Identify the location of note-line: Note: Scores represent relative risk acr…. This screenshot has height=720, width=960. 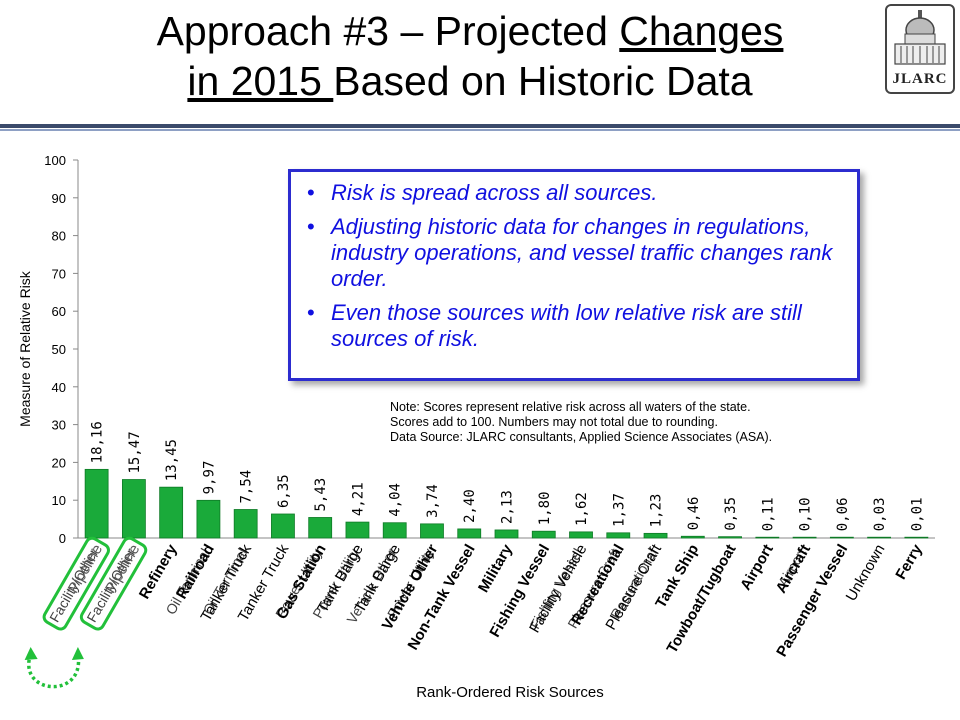
(570, 407).